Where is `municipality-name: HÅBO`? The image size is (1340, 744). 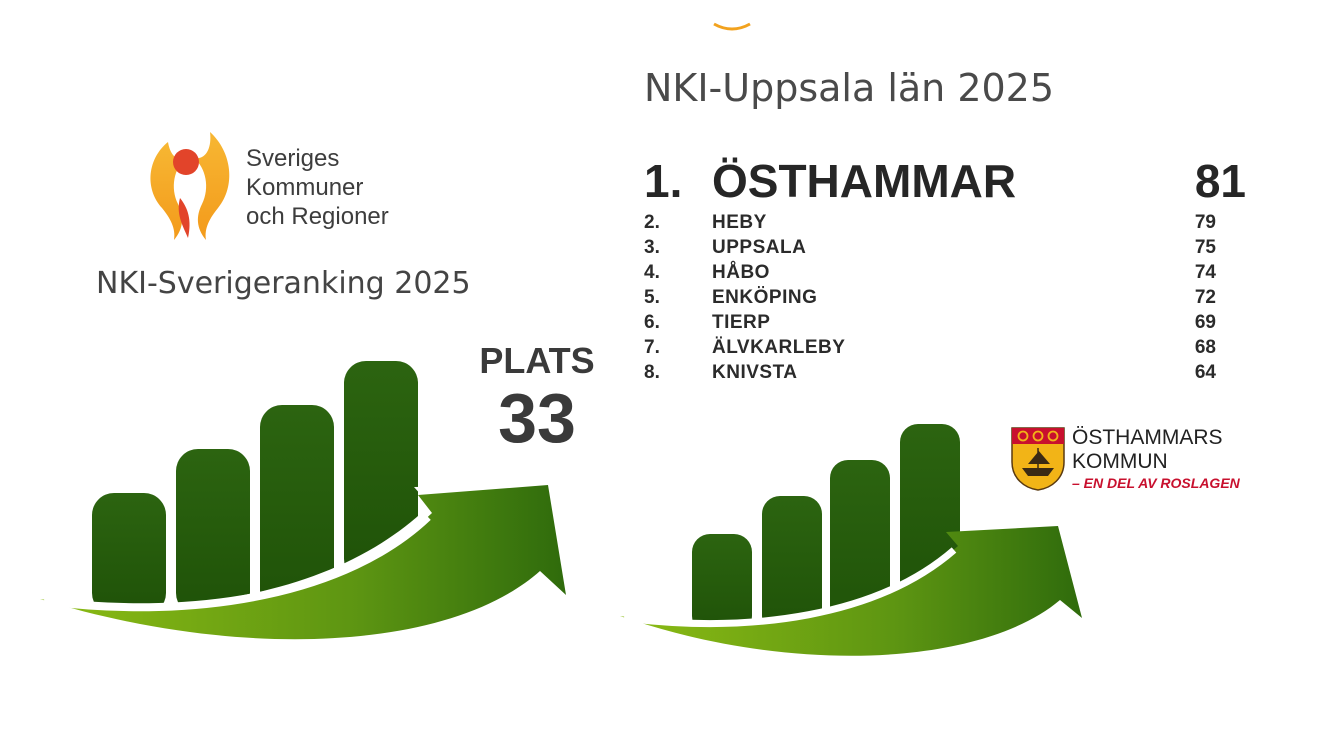
municipality-name: HÅBO is located at coordinates (741, 272).